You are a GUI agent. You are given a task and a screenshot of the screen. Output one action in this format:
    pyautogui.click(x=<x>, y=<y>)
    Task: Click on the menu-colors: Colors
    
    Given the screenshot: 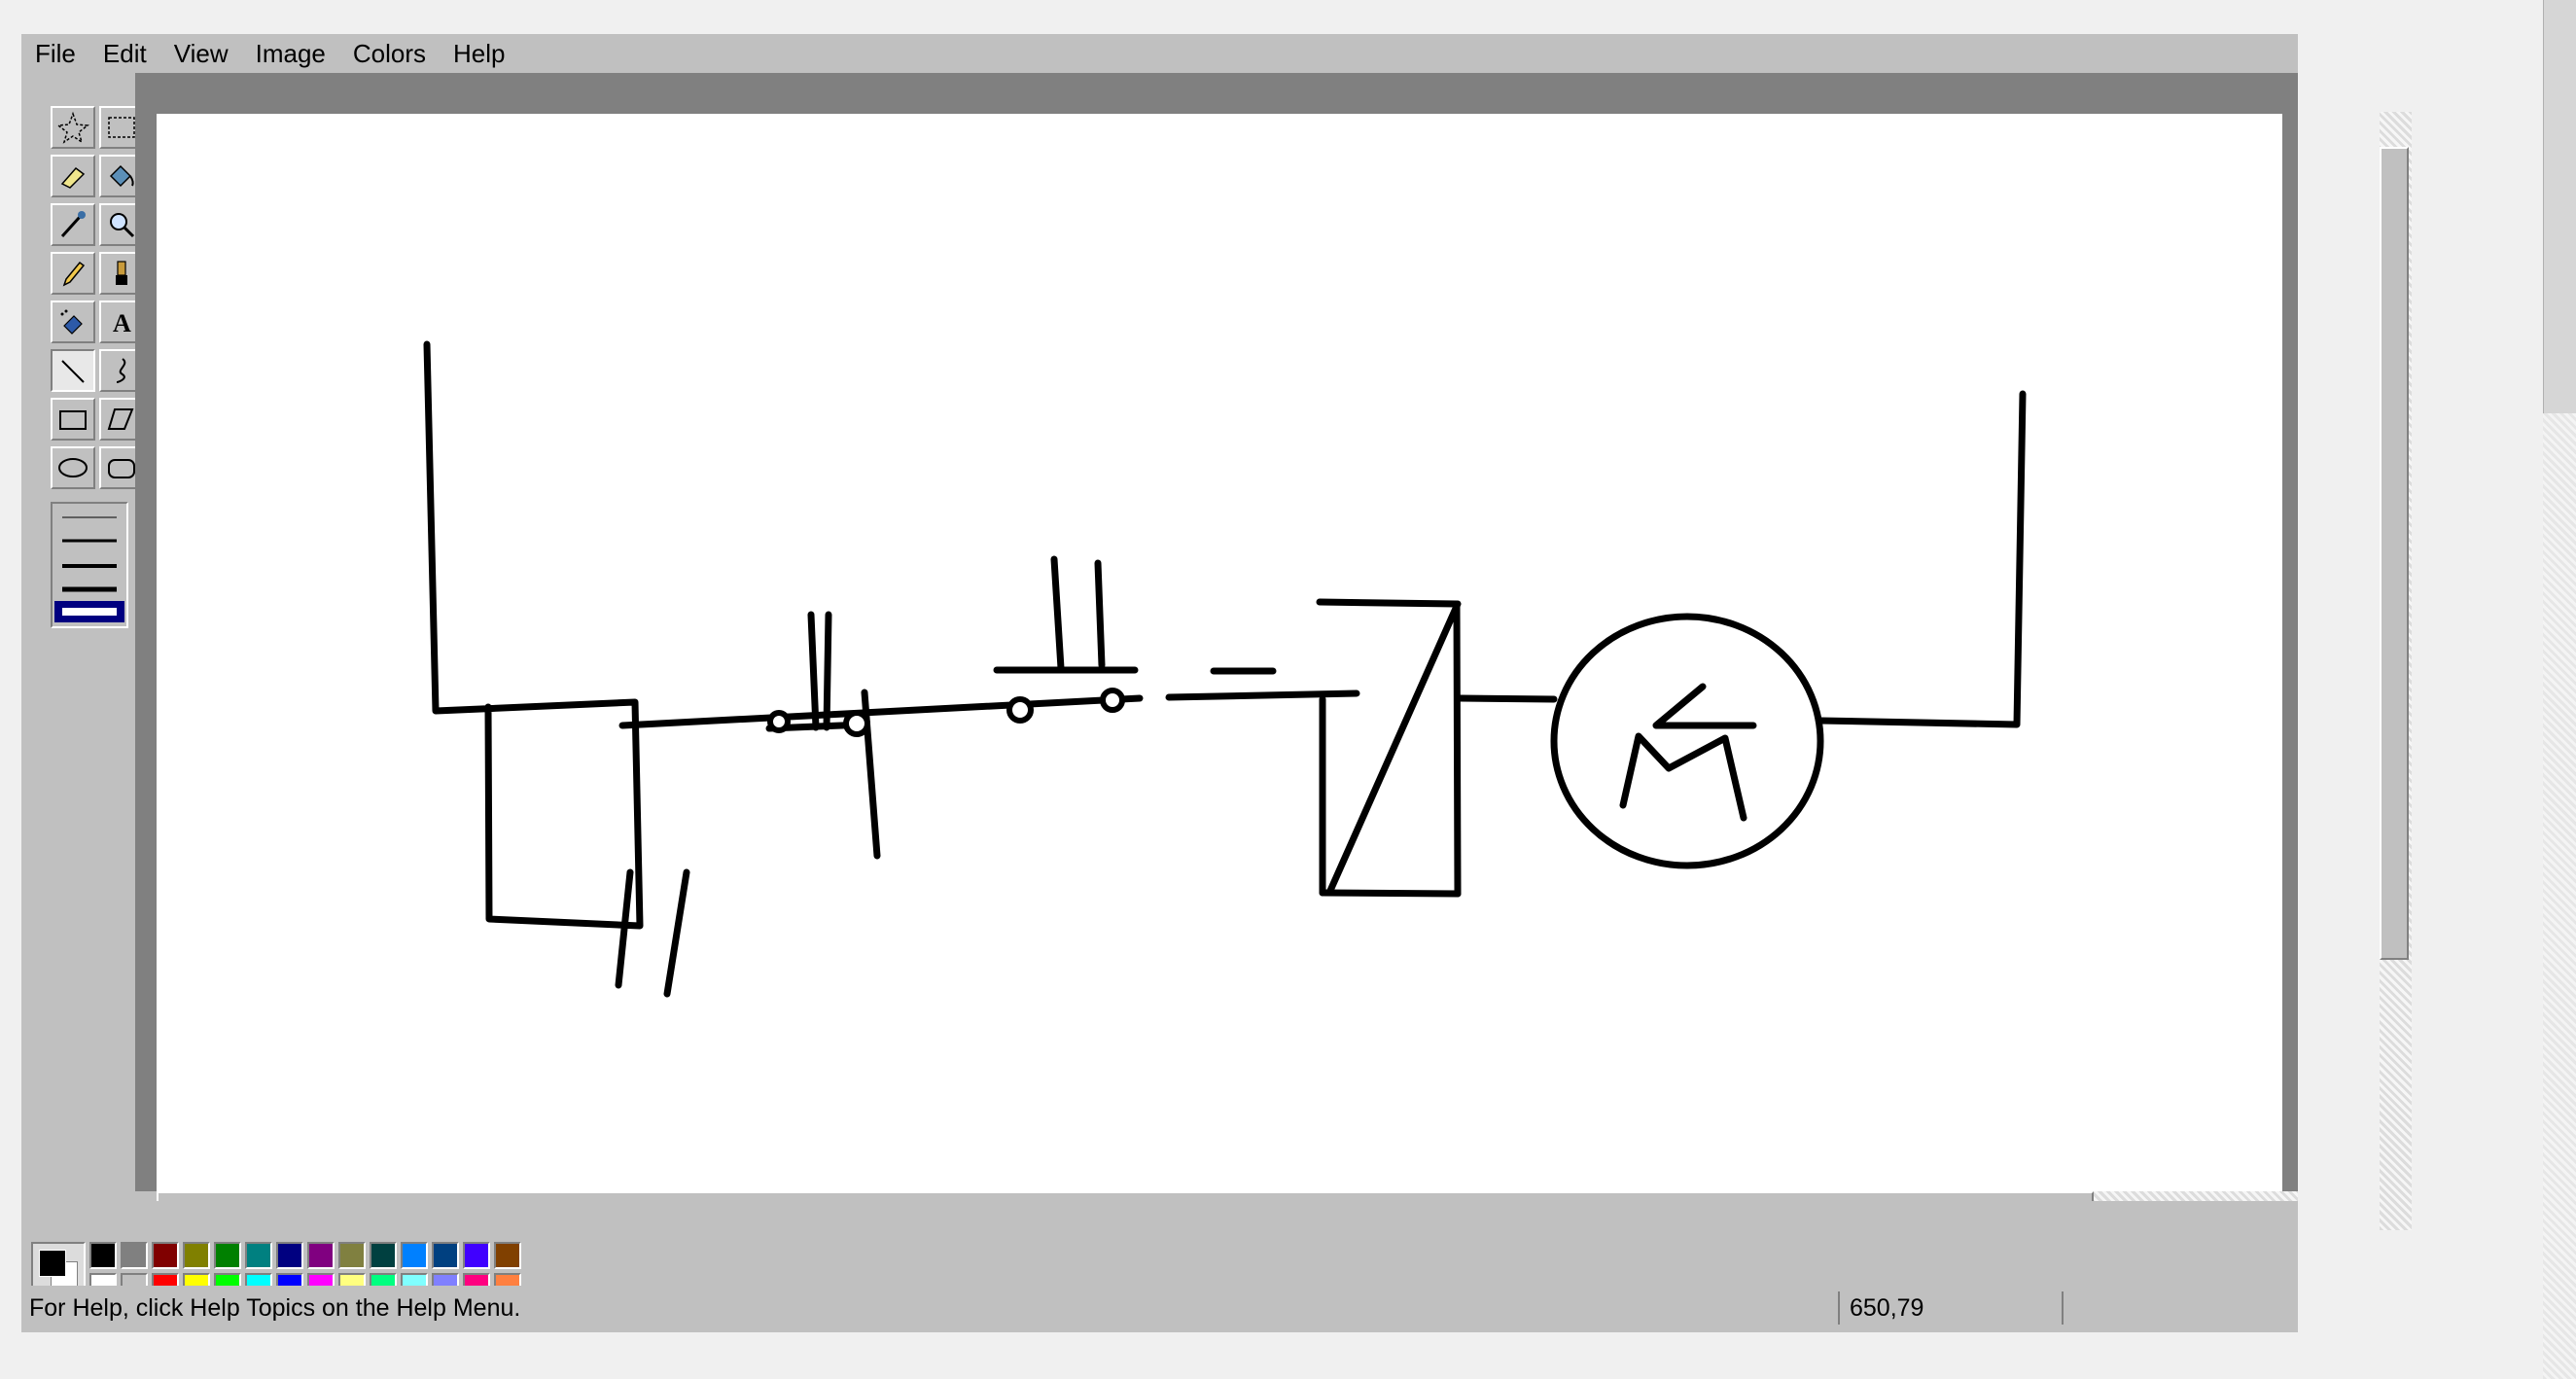 What is the action you would take?
    pyautogui.click(x=389, y=53)
    